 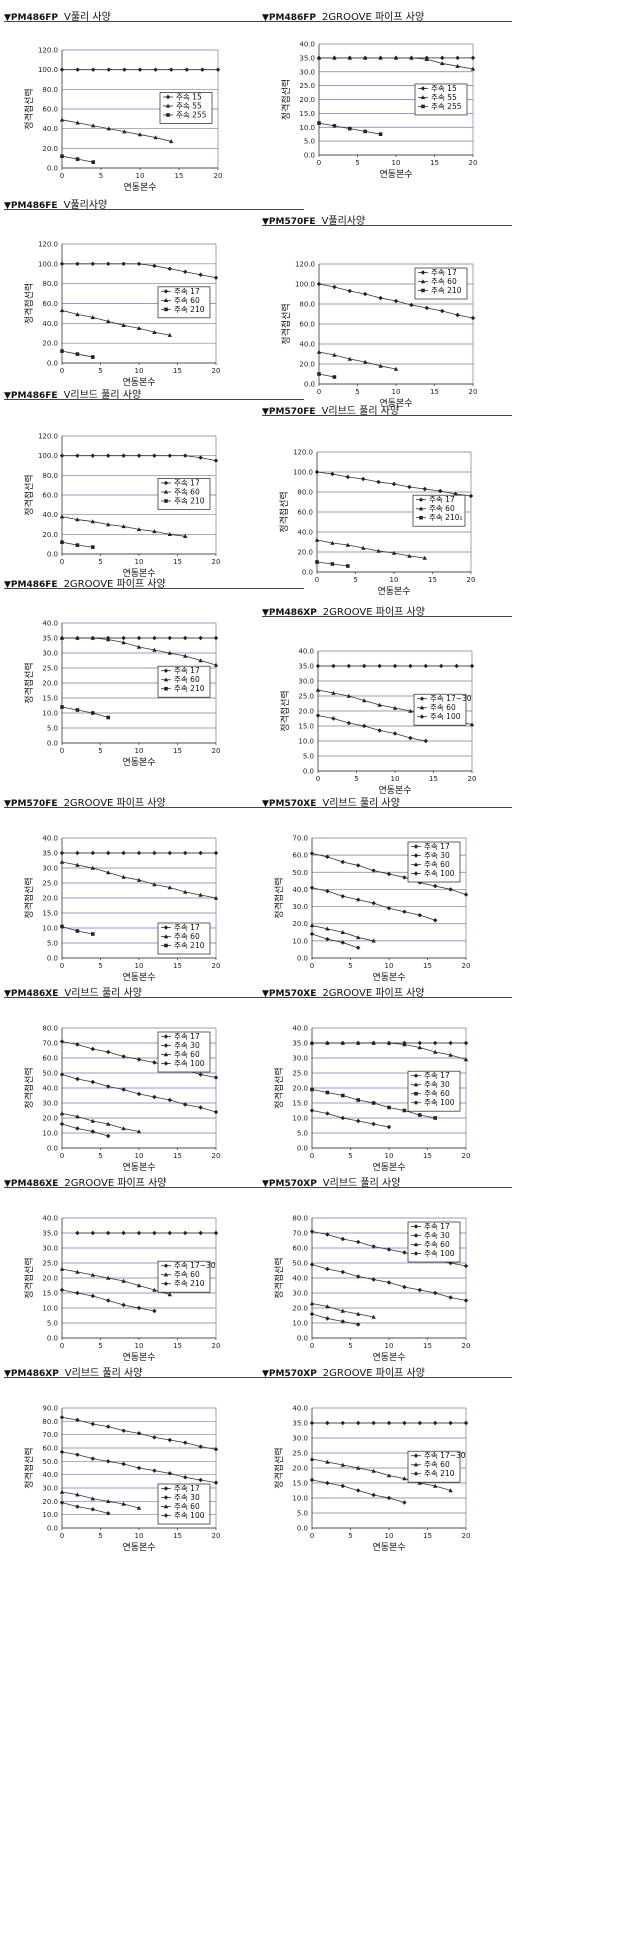 I want to click on chart-model: PM486XE, so click(x=34, y=994).